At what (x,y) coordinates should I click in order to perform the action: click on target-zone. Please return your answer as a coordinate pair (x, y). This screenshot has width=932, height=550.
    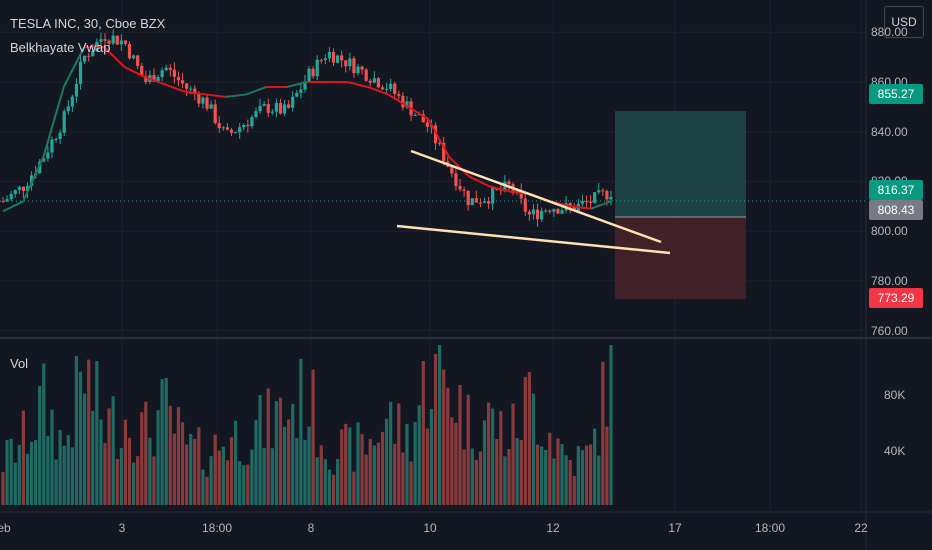
    Looking at the image, I should click on (680, 164).